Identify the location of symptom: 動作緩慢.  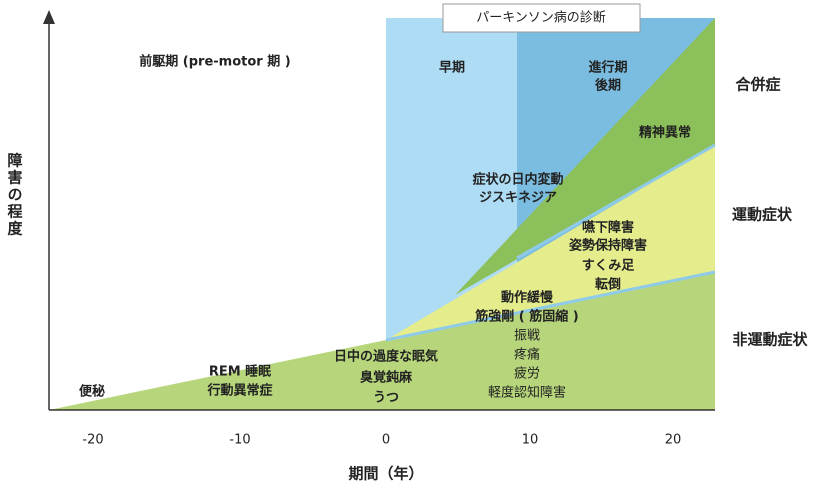
(527, 298).